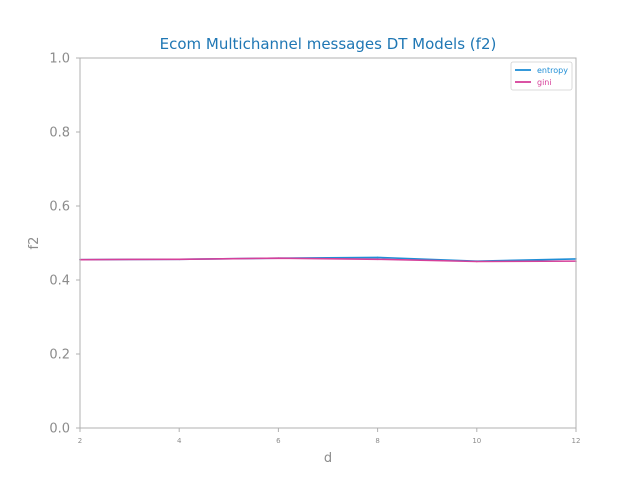 The height and width of the screenshot is (480, 640). Describe the element at coordinates (59, 429) in the screenshot. I see `y-tick-label: 0.0` at that location.